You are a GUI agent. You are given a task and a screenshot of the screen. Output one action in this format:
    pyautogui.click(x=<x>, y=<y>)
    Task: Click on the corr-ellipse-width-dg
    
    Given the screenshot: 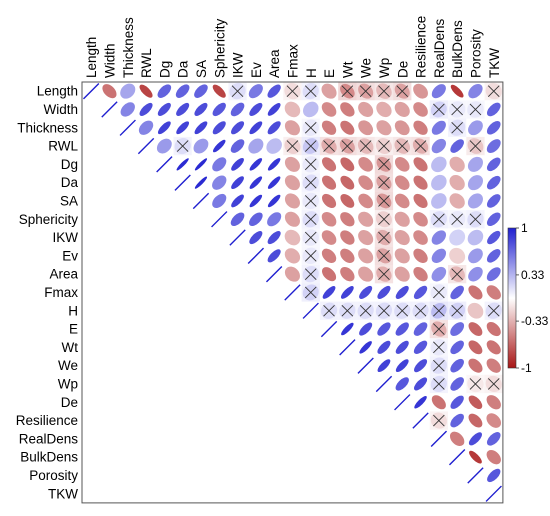 What is the action you would take?
    pyautogui.click(x=164, y=109)
    